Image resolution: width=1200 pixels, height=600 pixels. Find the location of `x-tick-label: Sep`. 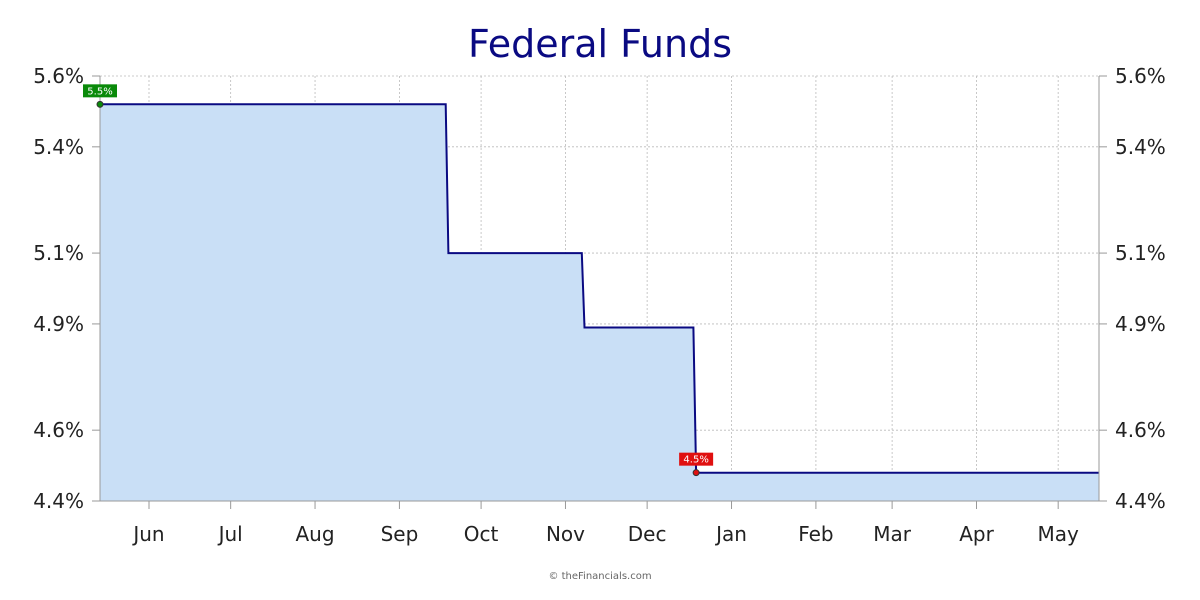

x-tick-label: Sep is located at coordinates (400, 534).